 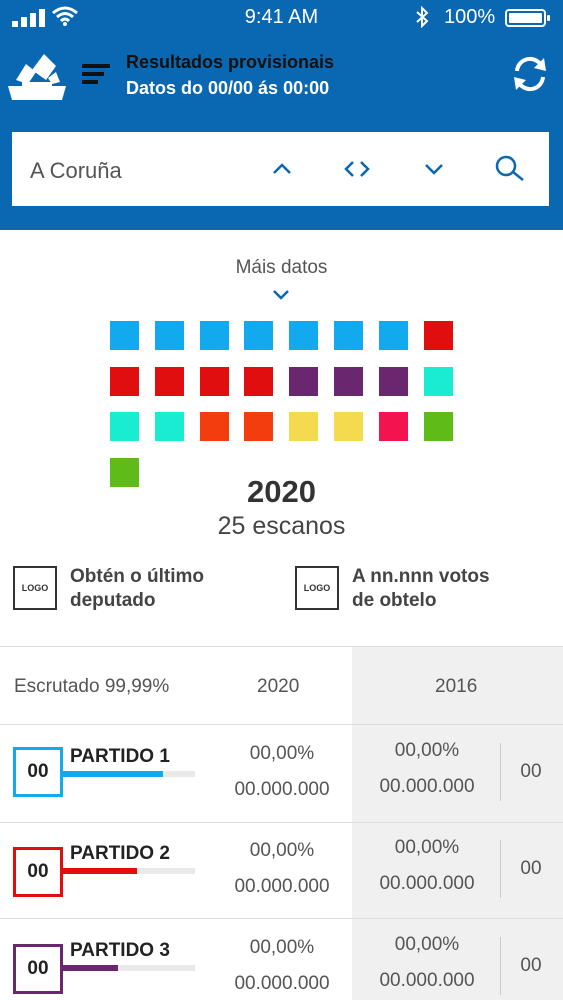 What do you see at coordinates (285, 406) in the screenshot?
I see `seat-grid` at bounding box center [285, 406].